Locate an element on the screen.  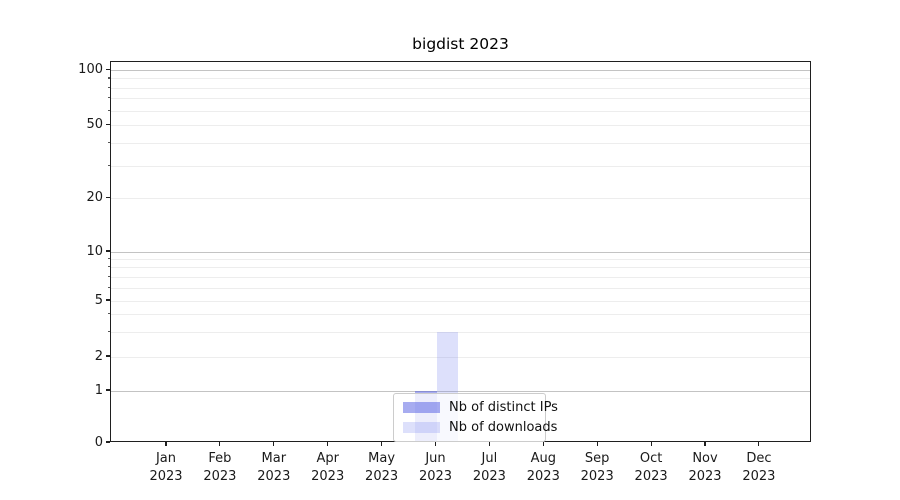
legend: Nb of distinct IPs Nb of downloads is located at coordinates (475, 417).